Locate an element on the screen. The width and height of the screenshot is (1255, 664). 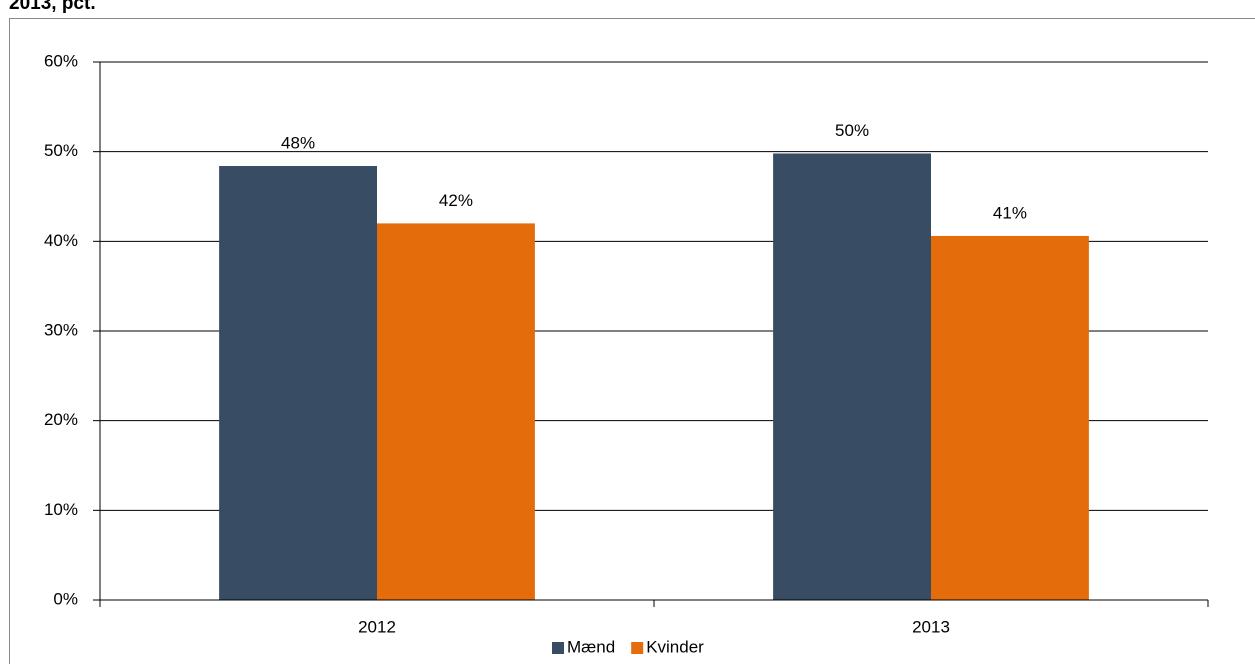
chart-title: 2013, pct. is located at coordinates (52, 7).